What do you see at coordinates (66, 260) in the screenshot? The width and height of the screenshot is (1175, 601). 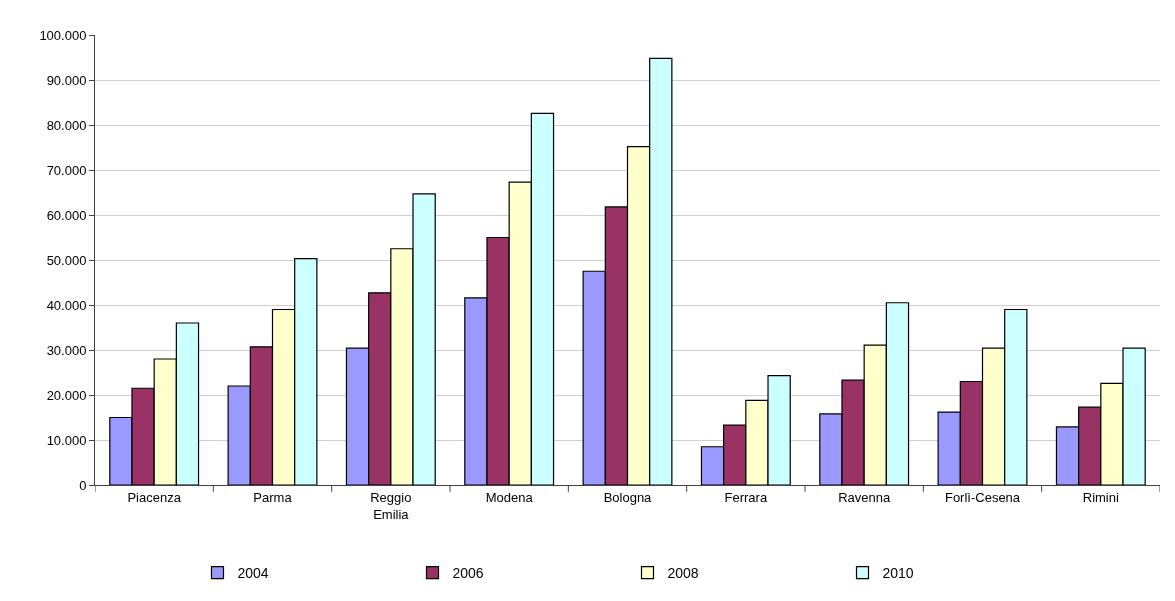 I see `y-tick-label: 50.000` at bounding box center [66, 260].